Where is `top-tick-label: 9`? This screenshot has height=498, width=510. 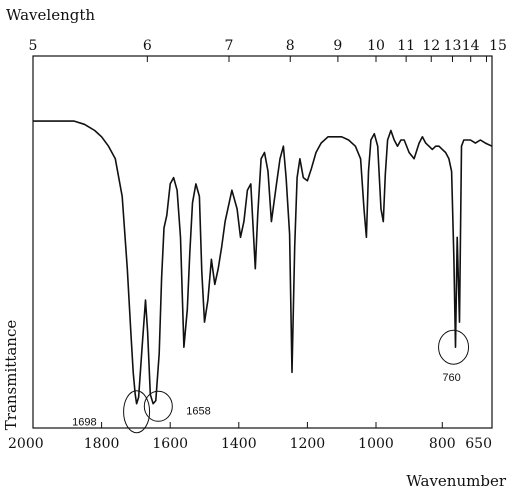 top-tick-label: 9 is located at coordinates (337, 46).